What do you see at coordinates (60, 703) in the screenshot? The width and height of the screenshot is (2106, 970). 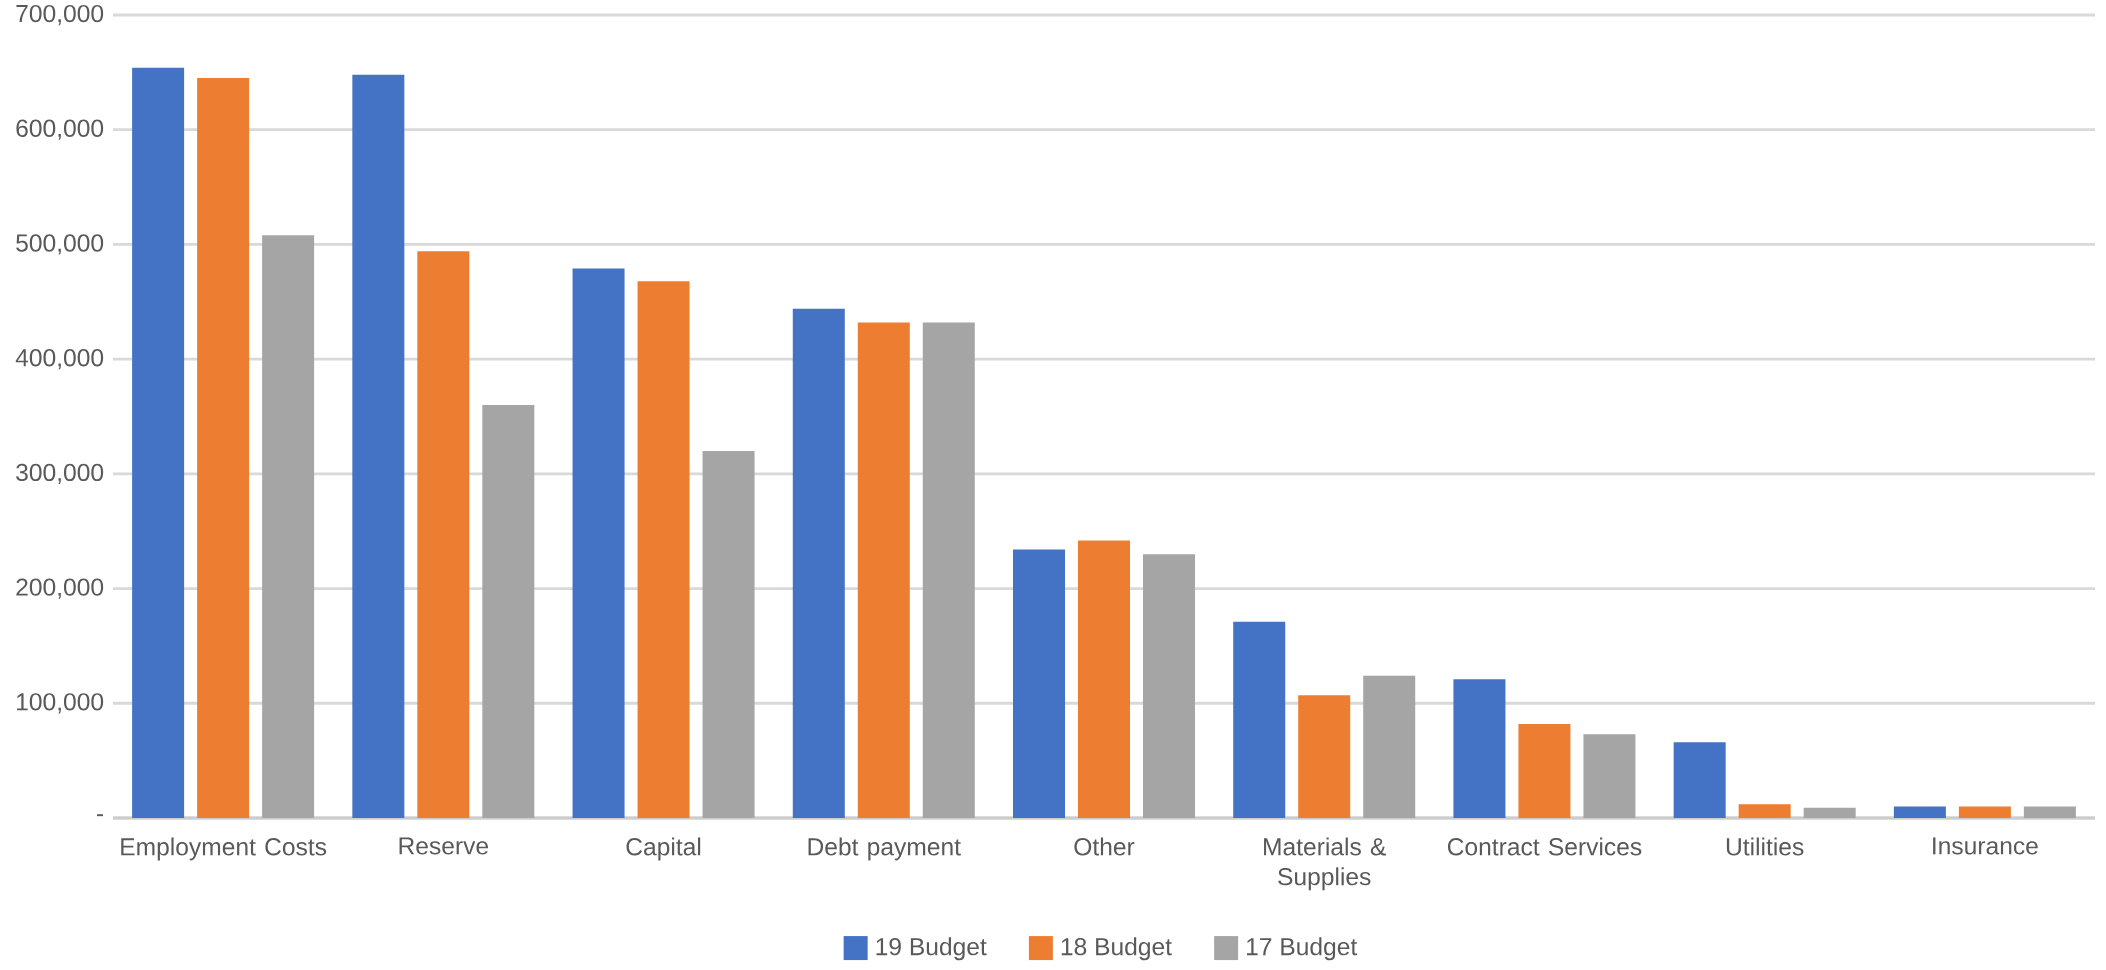 I see `y-tick-label: 100,000` at bounding box center [60, 703].